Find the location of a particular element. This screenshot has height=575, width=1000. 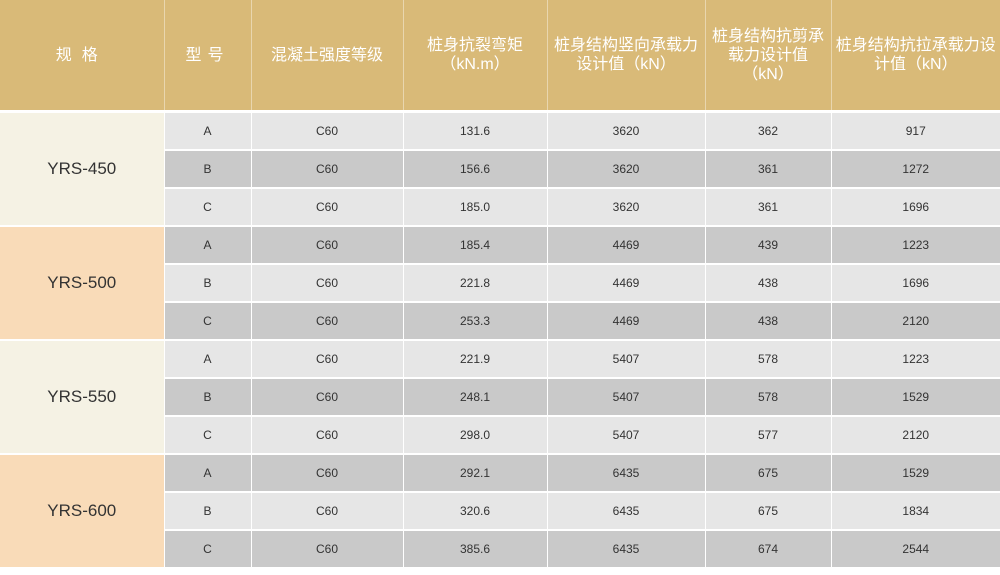

header-concrete-grade: 混凝土强度等级 is located at coordinates (326, 56).